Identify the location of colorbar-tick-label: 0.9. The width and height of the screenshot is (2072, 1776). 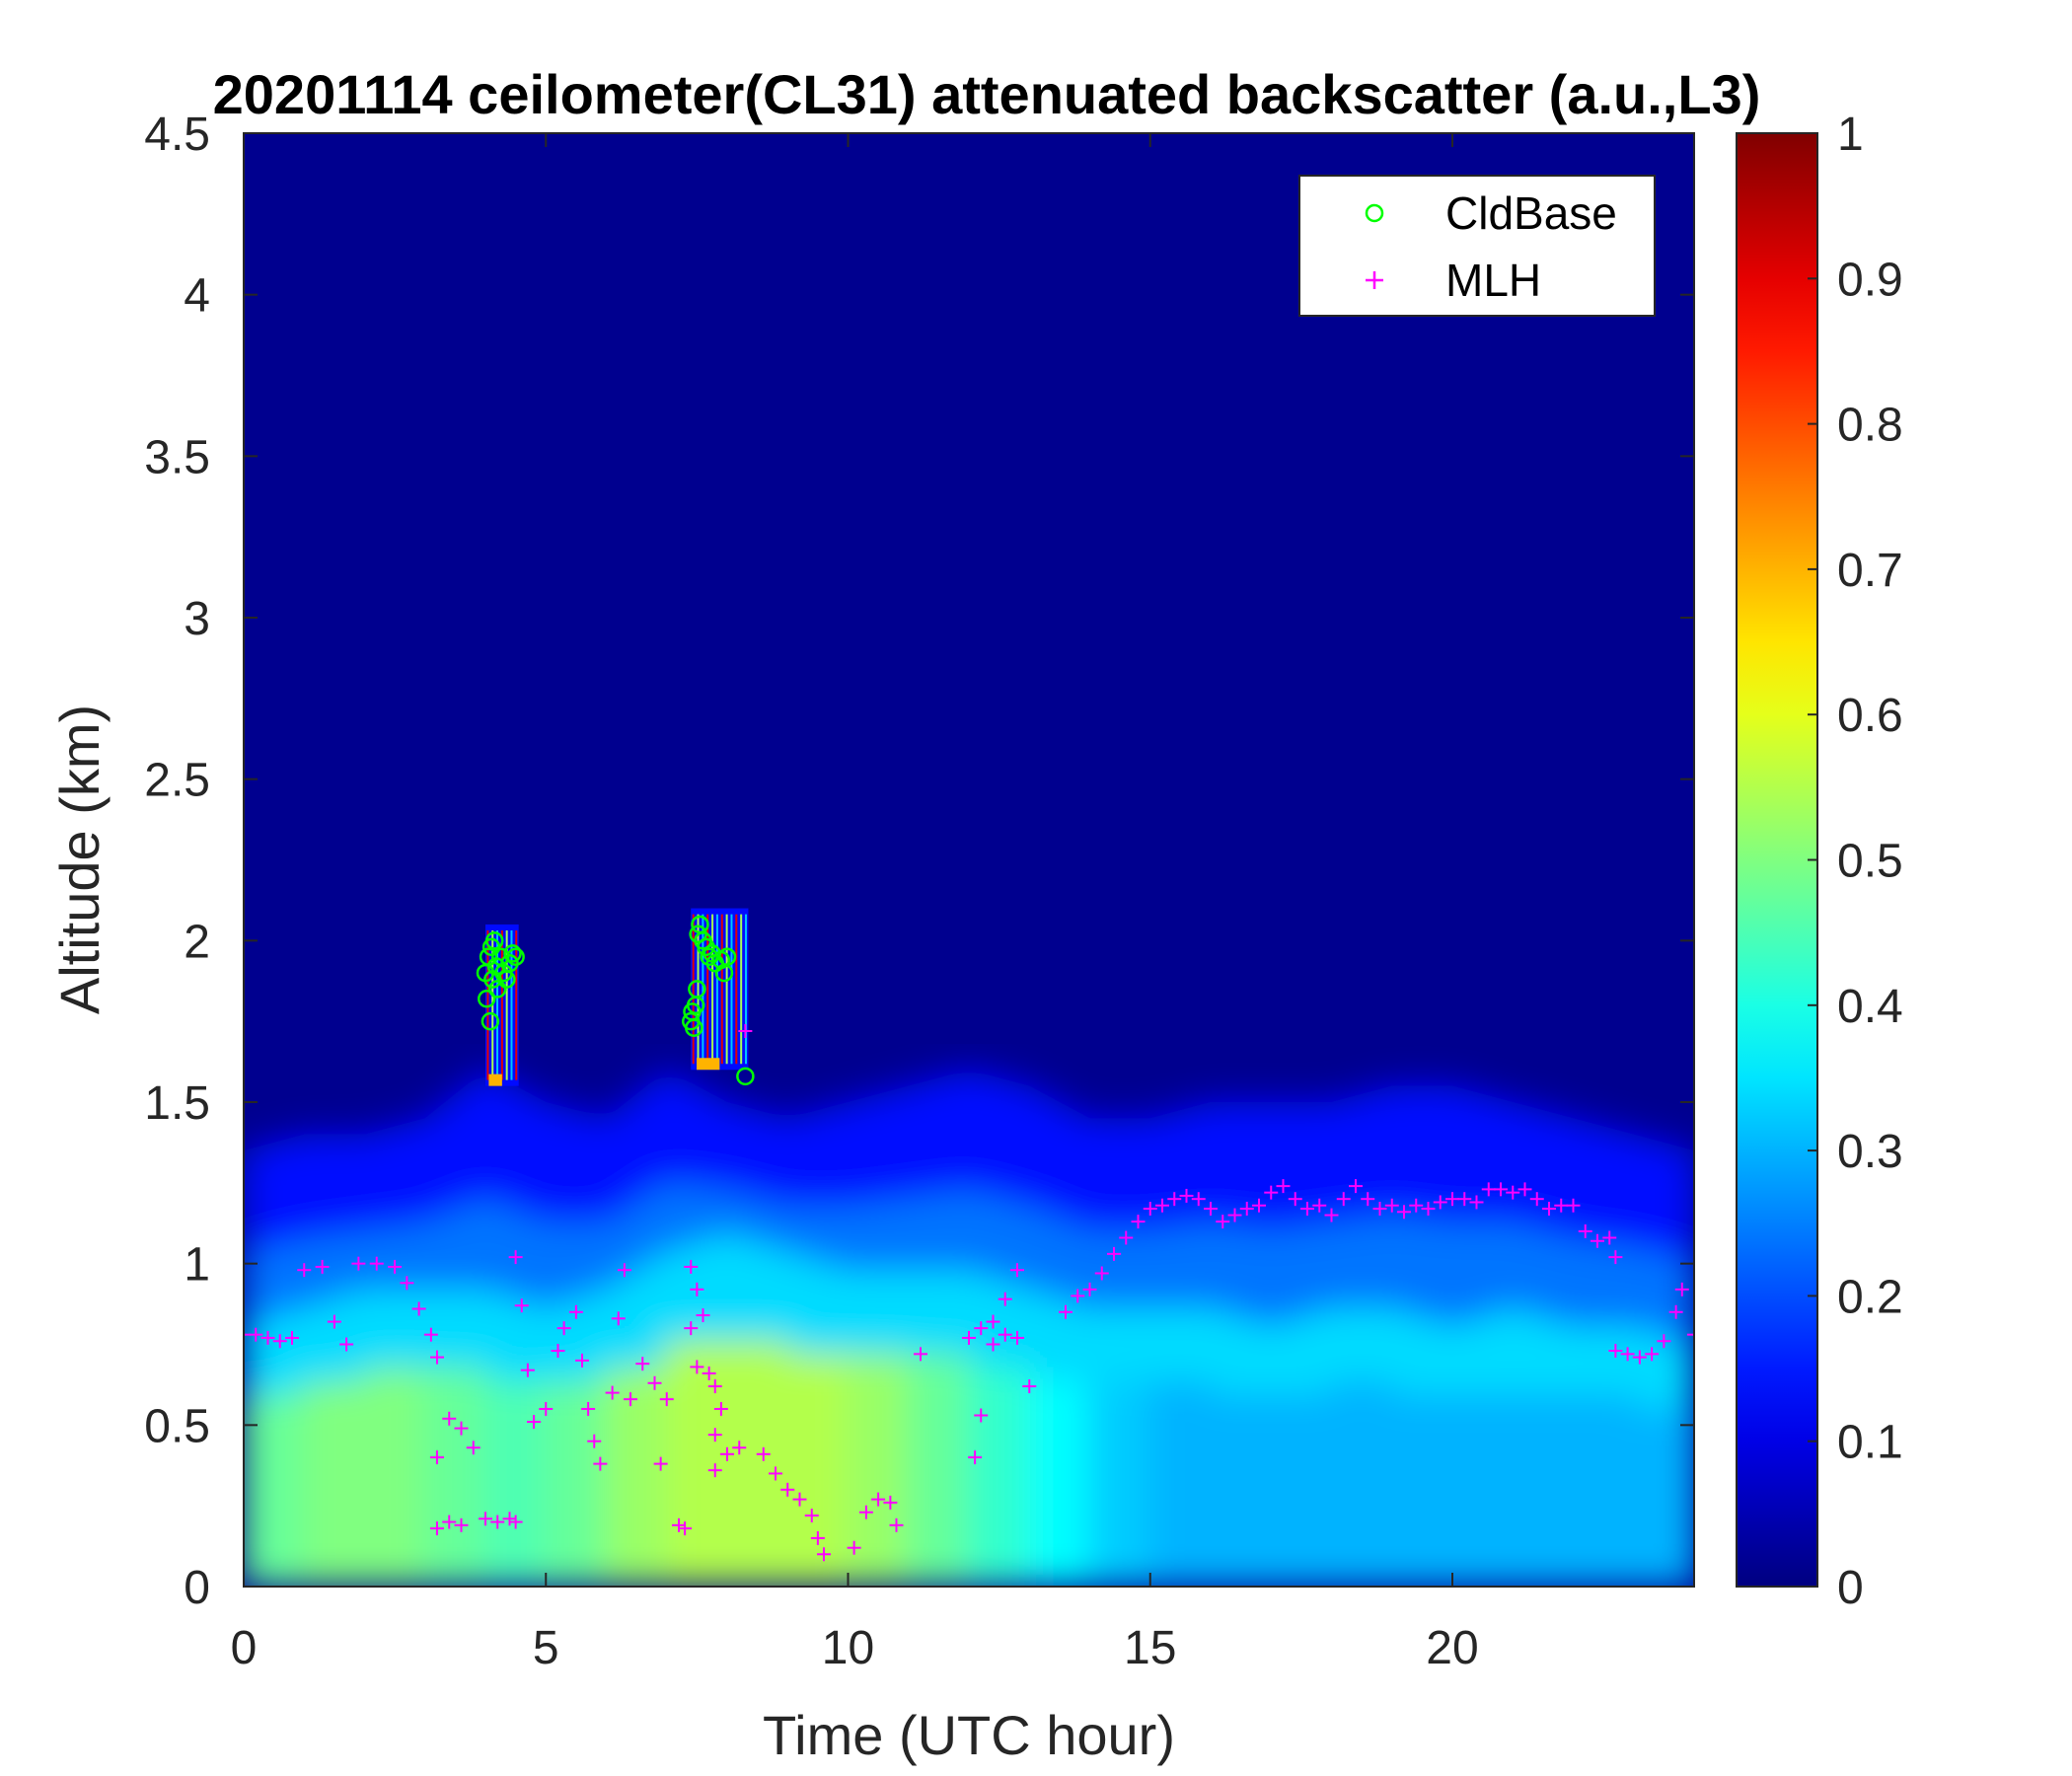
(1870, 280).